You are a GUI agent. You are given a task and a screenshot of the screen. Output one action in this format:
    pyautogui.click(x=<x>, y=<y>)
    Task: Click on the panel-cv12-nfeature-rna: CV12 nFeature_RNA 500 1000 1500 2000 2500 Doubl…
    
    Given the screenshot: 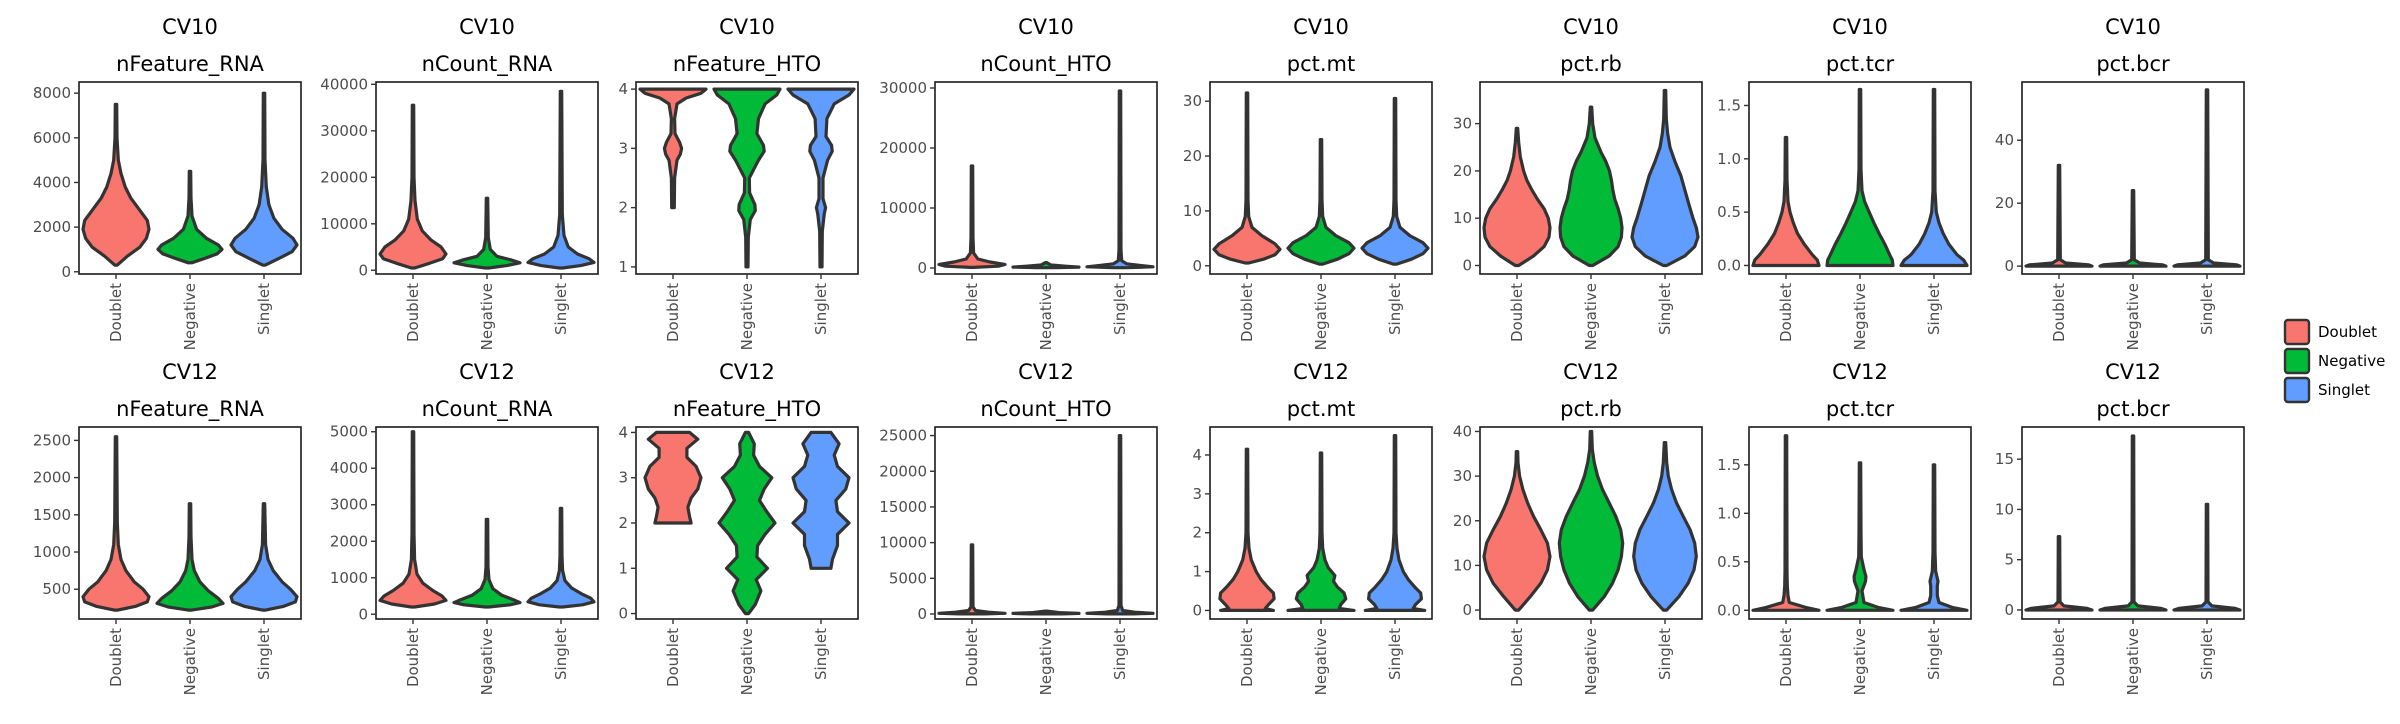 What is the action you would take?
    pyautogui.click(x=167, y=527)
    